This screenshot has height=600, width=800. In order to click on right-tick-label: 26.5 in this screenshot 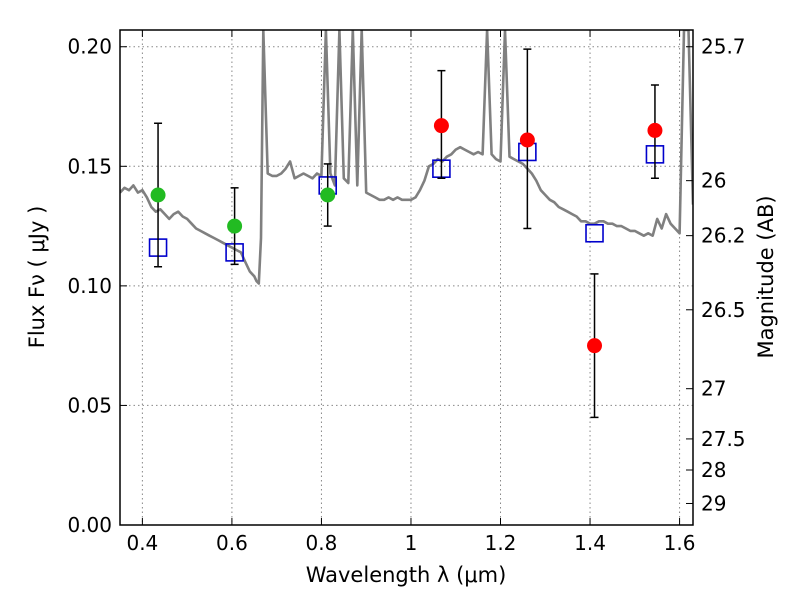, I will do `click(723, 310)`.